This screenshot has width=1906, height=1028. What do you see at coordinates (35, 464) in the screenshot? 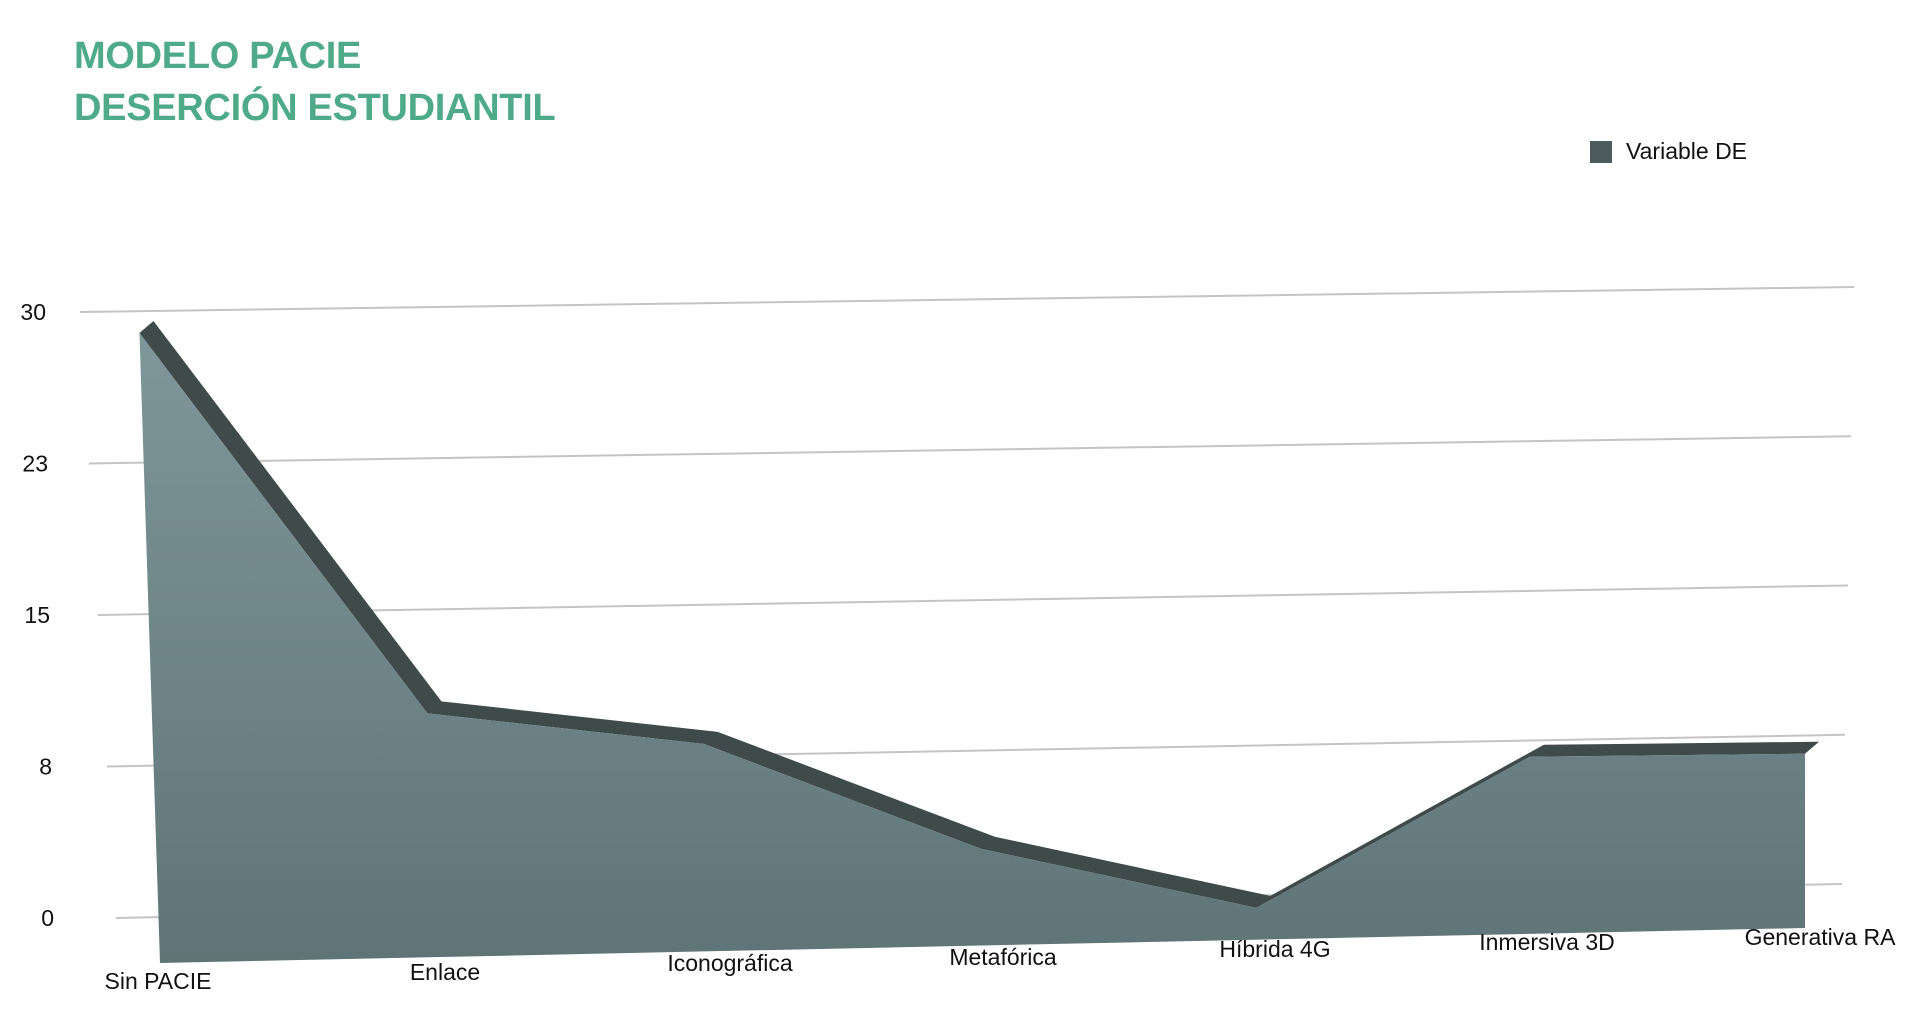
I see `y-tick-label: 23` at bounding box center [35, 464].